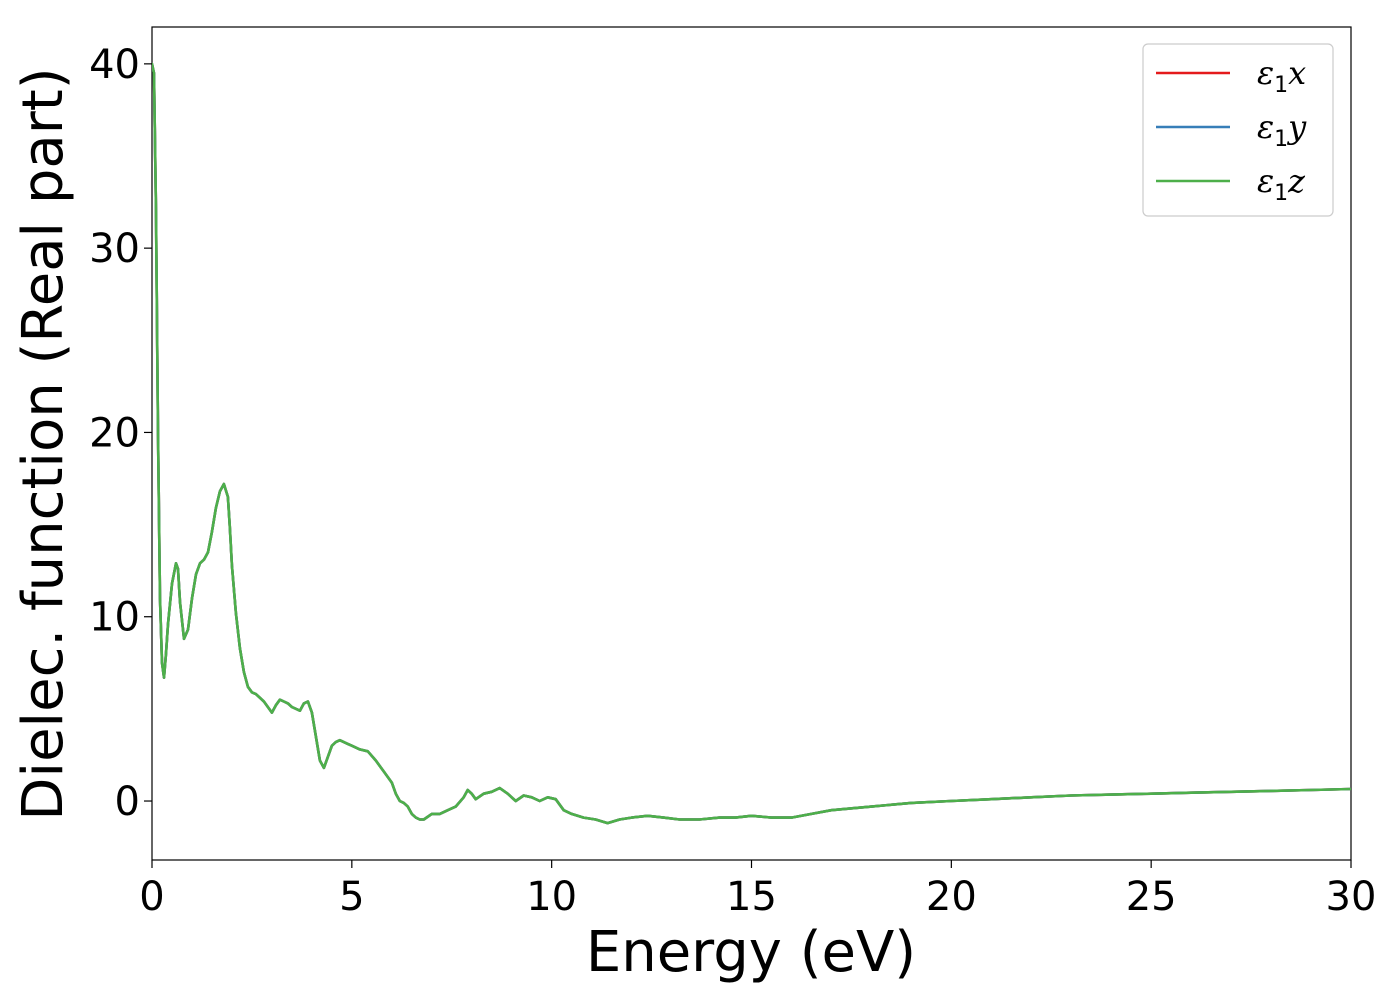 Image resolution: width=1400 pixels, height=1000 pixels. Describe the element at coordinates (951, 897) in the screenshot. I see `x-tick-label: 20` at that location.